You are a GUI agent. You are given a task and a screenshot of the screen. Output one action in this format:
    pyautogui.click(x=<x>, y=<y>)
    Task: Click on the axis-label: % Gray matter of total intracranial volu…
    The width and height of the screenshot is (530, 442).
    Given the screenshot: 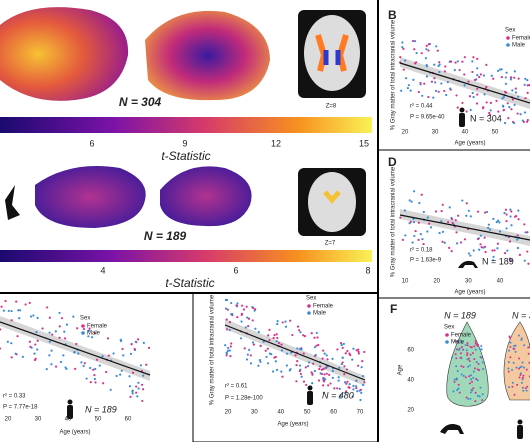 What is the action you would take?
    pyautogui.click(x=213, y=349)
    